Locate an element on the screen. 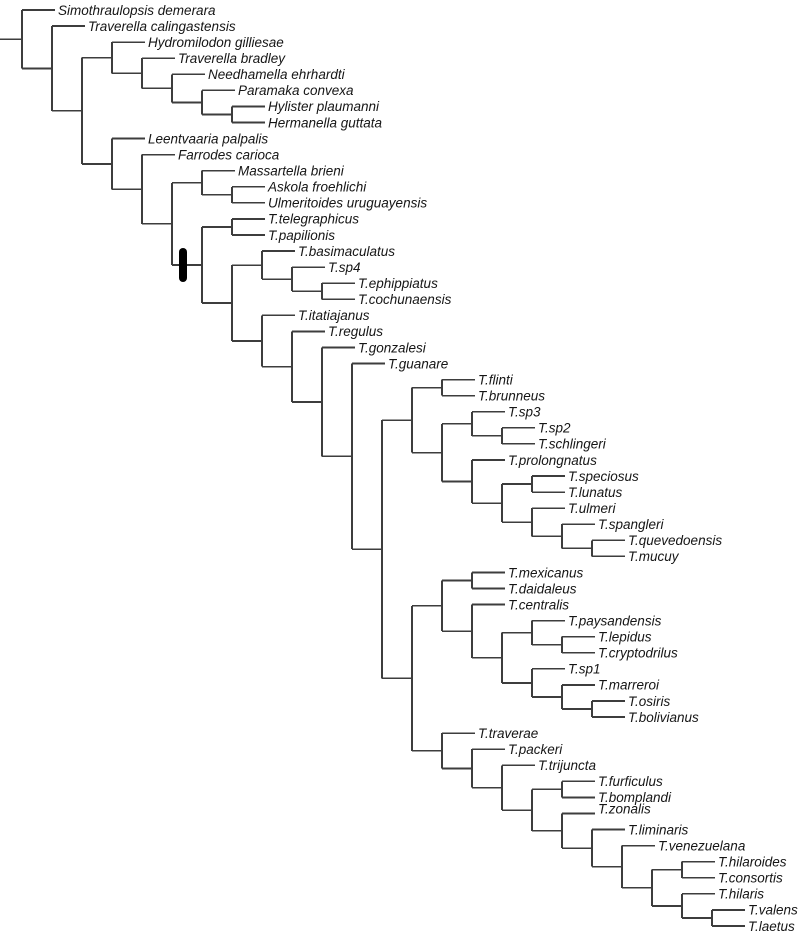 The width and height of the screenshot is (805, 938). taxon-label: T.mexicanus is located at coordinates (546, 572).